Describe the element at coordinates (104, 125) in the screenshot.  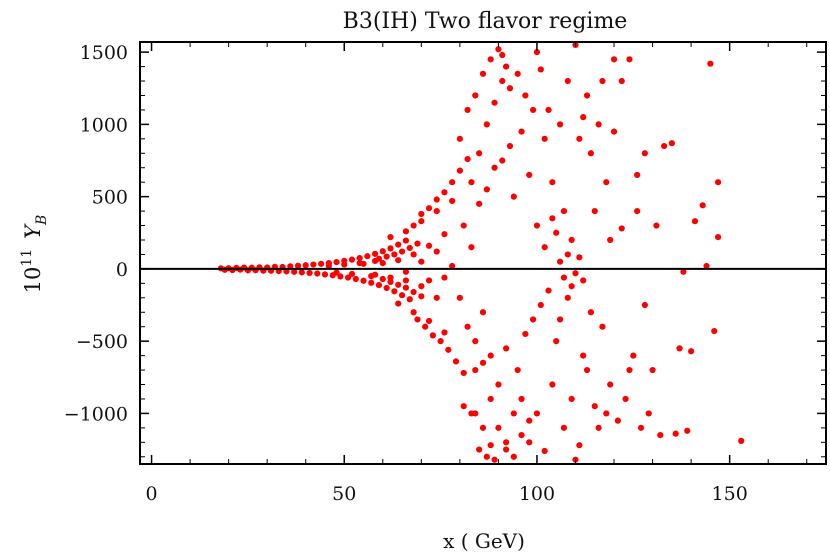
I see `y-tick-label: 1000` at that location.